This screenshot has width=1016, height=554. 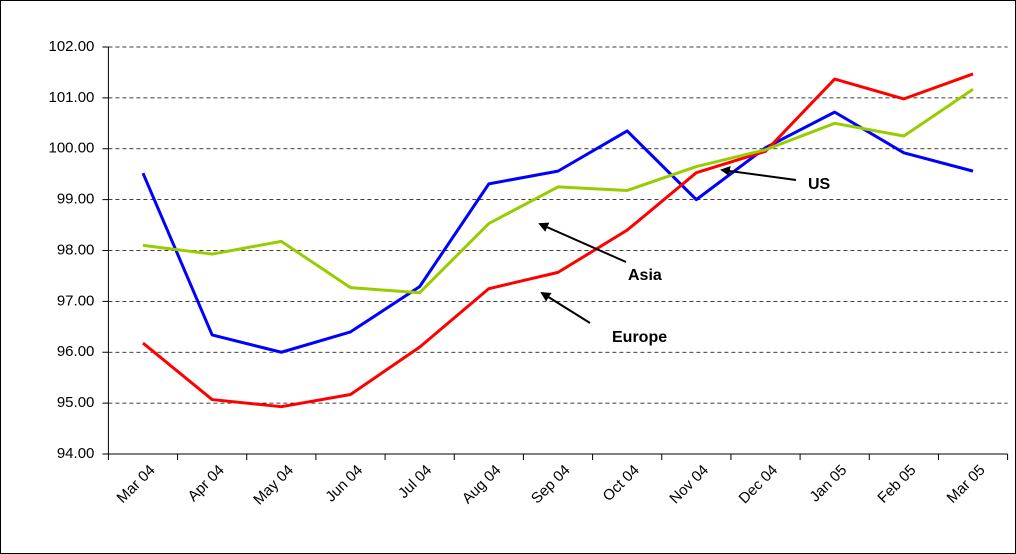 What do you see at coordinates (76, 300) in the screenshot?
I see `y-tick-label: 97.00` at bounding box center [76, 300].